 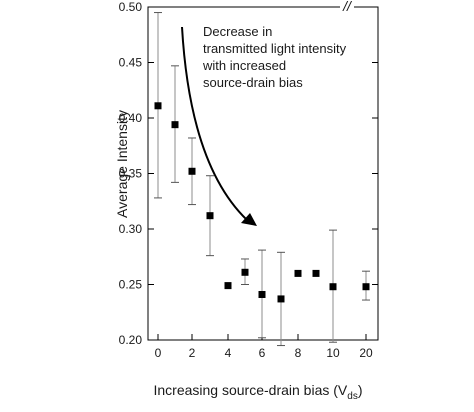 I want to click on x-tick-label: 8, so click(x=298, y=353).